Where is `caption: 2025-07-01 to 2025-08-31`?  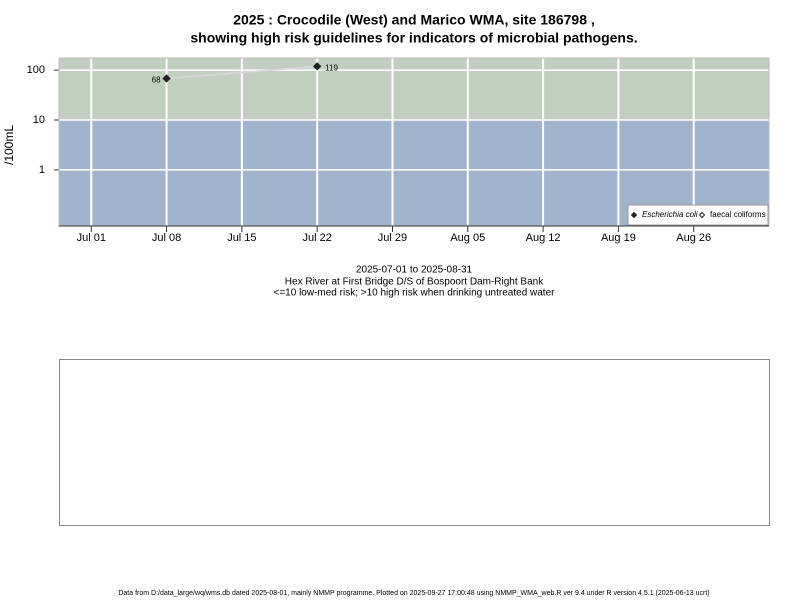 caption: 2025-07-01 to 2025-08-31 is located at coordinates (414, 270).